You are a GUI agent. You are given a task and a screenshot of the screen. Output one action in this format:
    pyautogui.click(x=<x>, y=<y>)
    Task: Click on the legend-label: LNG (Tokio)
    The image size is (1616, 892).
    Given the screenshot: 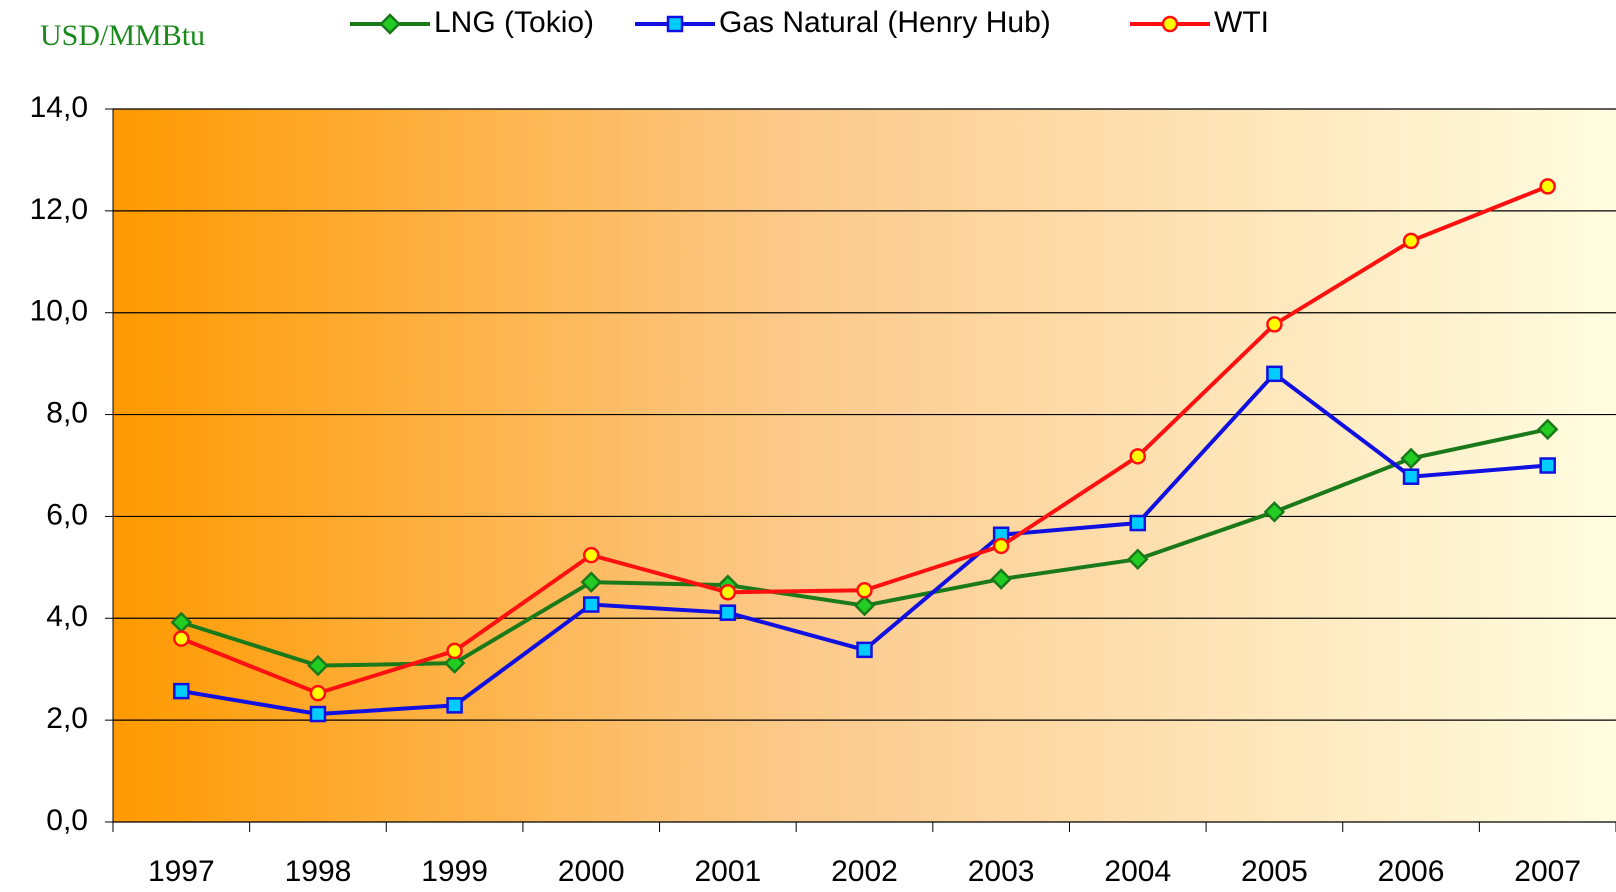 What is the action you would take?
    pyautogui.click(x=514, y=22)
    